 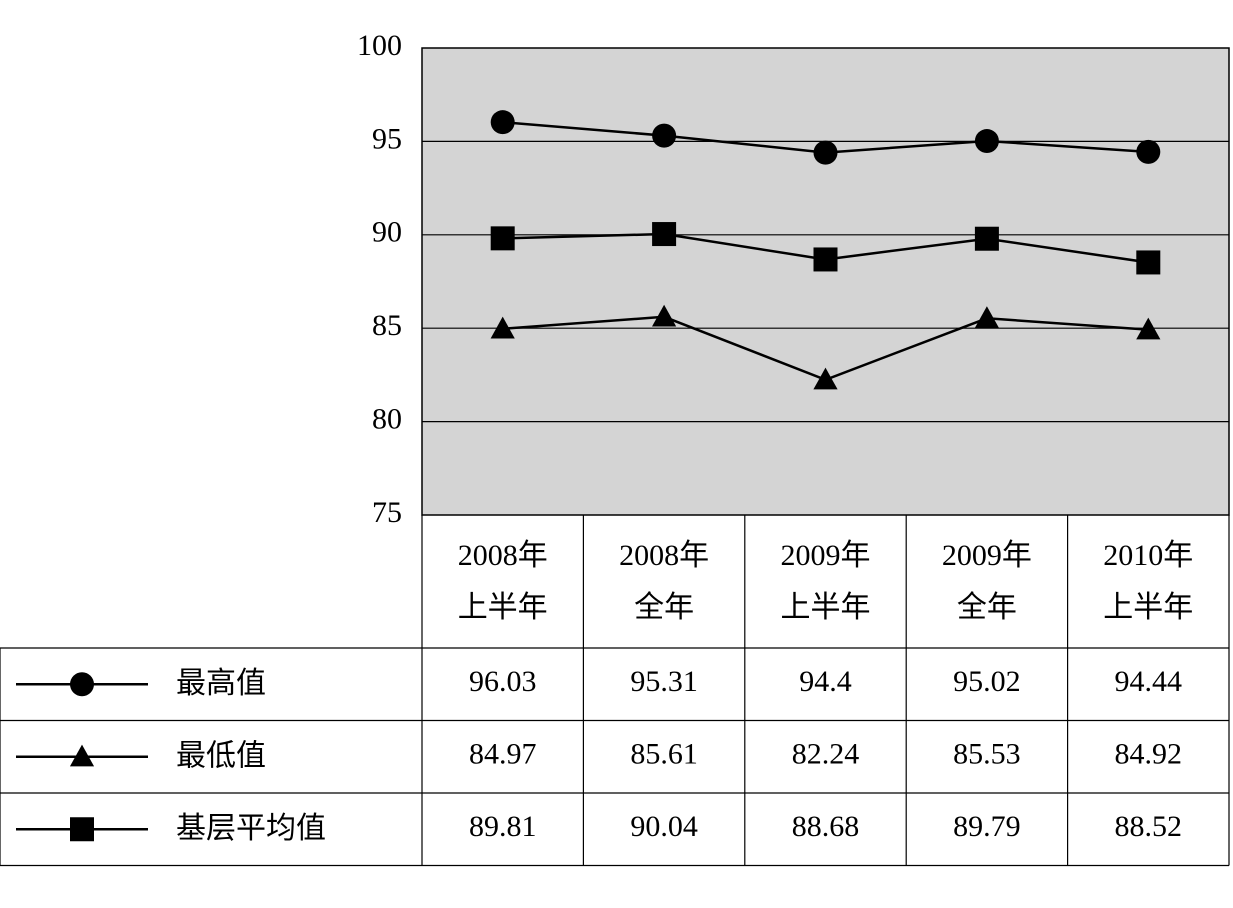 What do you see at coordinates (664, 555) in the screenshot?
I see `x-tick-label-1-0: 2008年` at bounding box center [664, 555].